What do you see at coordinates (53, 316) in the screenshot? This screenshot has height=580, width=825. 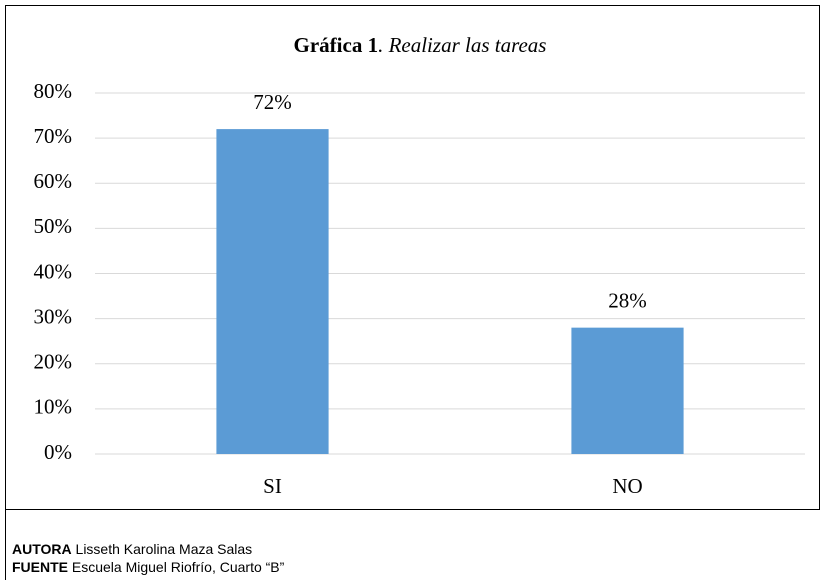 I see `y-tick-label: 30%` at bounding box center [53, 316].